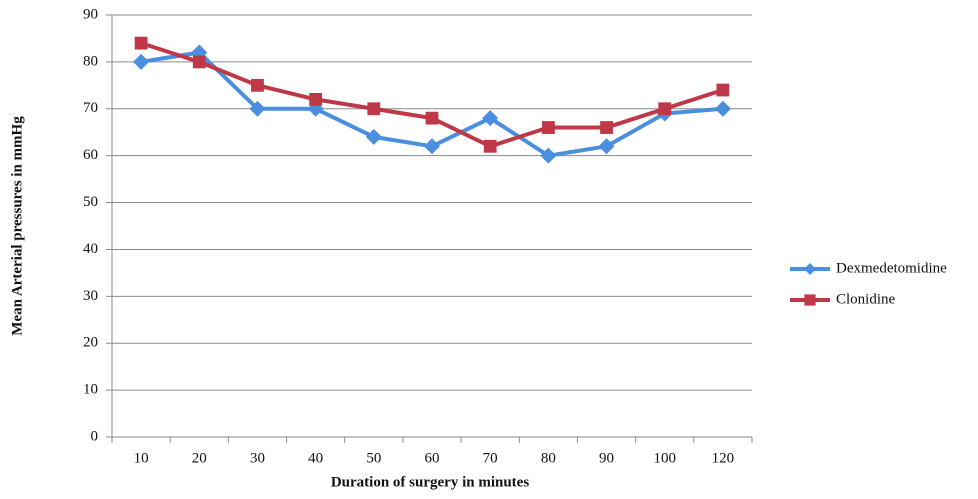 The height and width of the screenshot is (499, 978). What do you see at coordinates (606, 458) in the screenshot?
I see `x-tick-label: 90` at bounding box center [606, 458].